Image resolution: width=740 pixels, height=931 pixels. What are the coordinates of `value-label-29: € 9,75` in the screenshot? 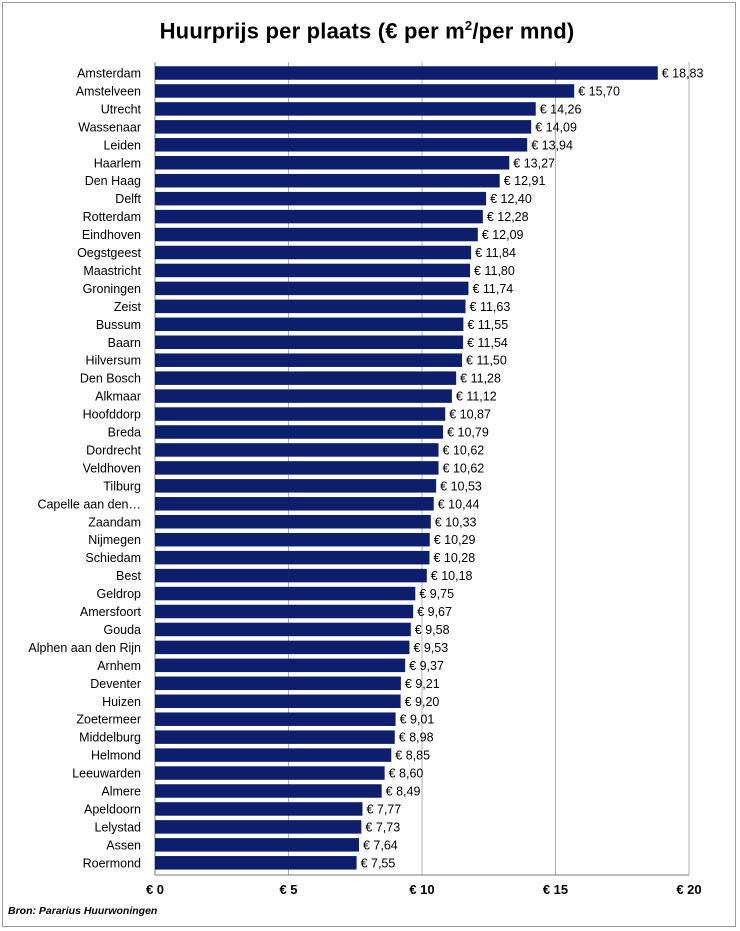 It's located at (436, 594).